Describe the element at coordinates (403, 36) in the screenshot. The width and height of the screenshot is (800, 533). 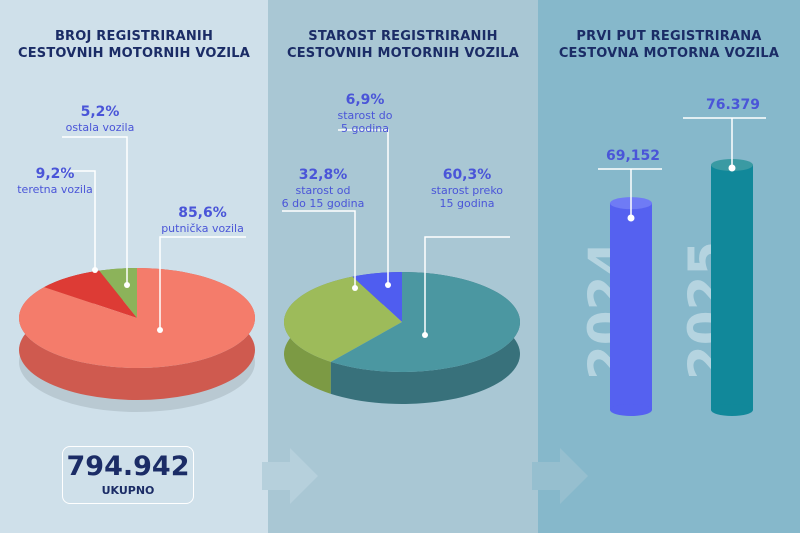
I see `title-line: STAROST REGISTRIRANIH` at that location.